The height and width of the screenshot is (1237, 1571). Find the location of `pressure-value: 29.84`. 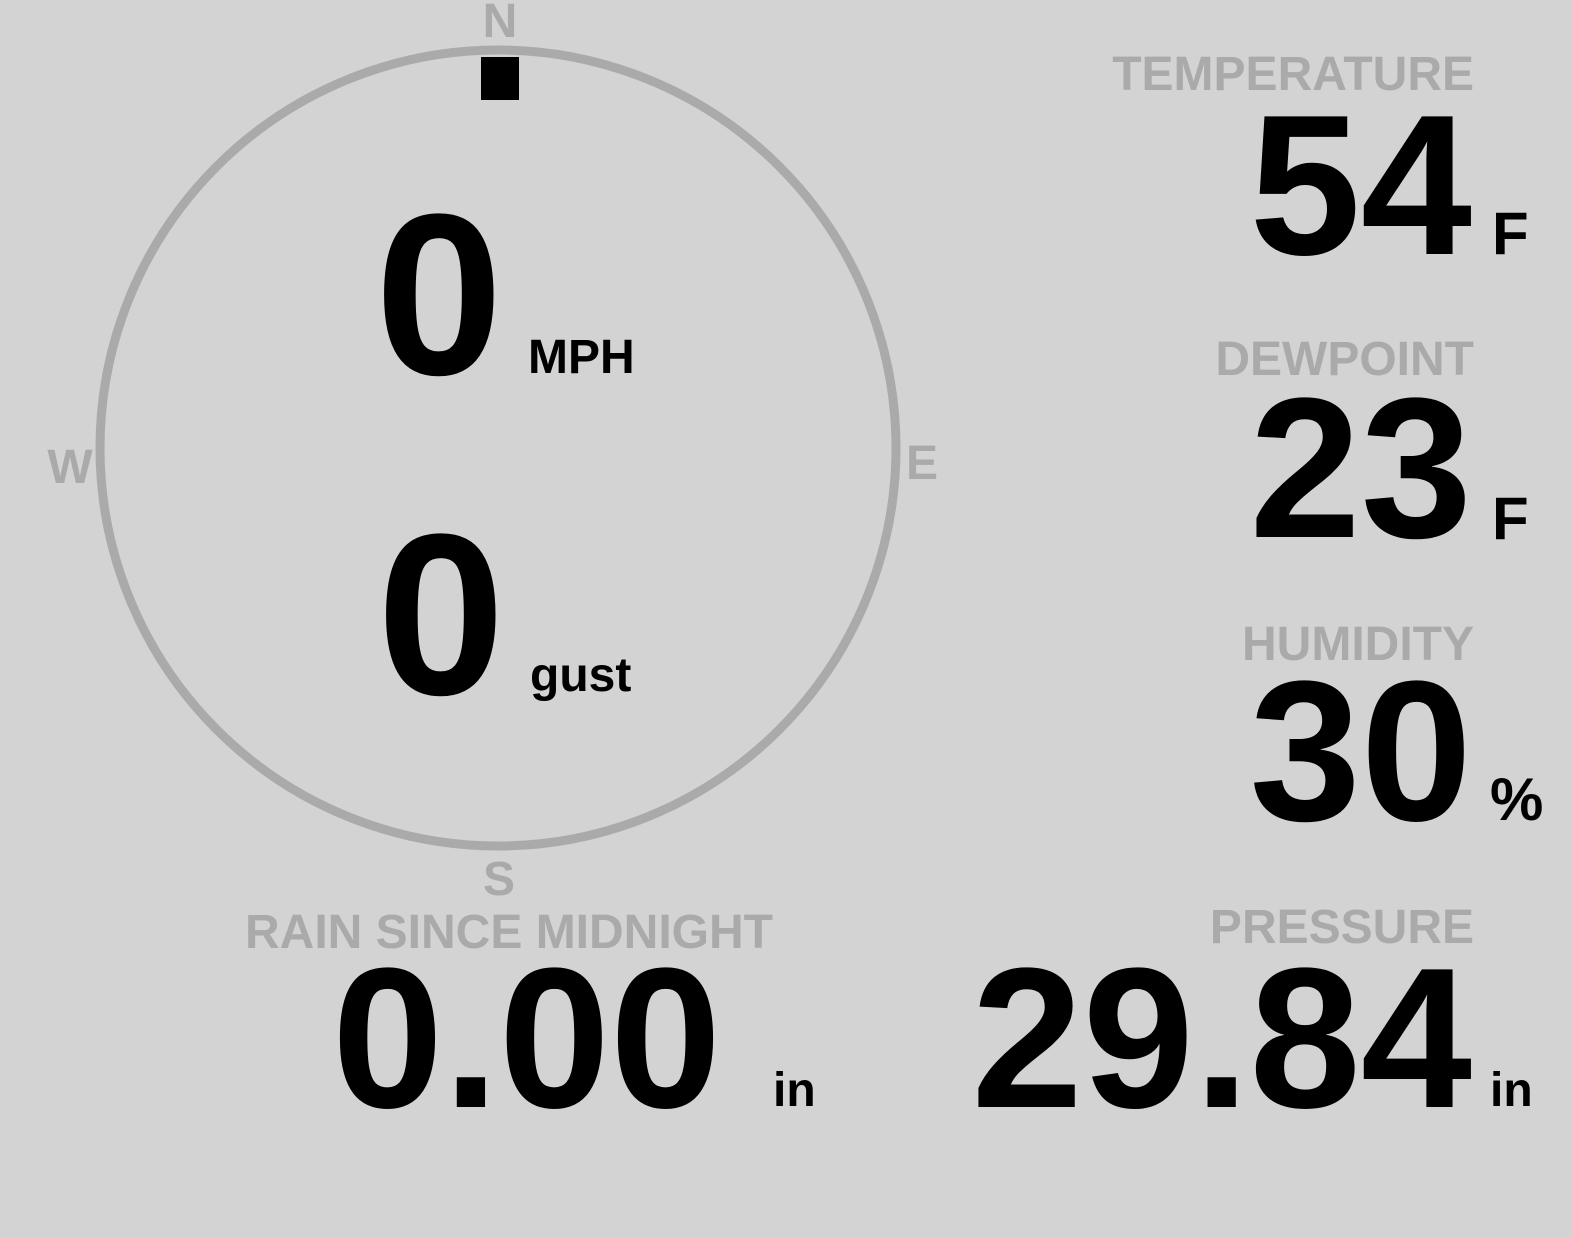

pressure-value: 29.84 is located at coordinates (1222, 1038).